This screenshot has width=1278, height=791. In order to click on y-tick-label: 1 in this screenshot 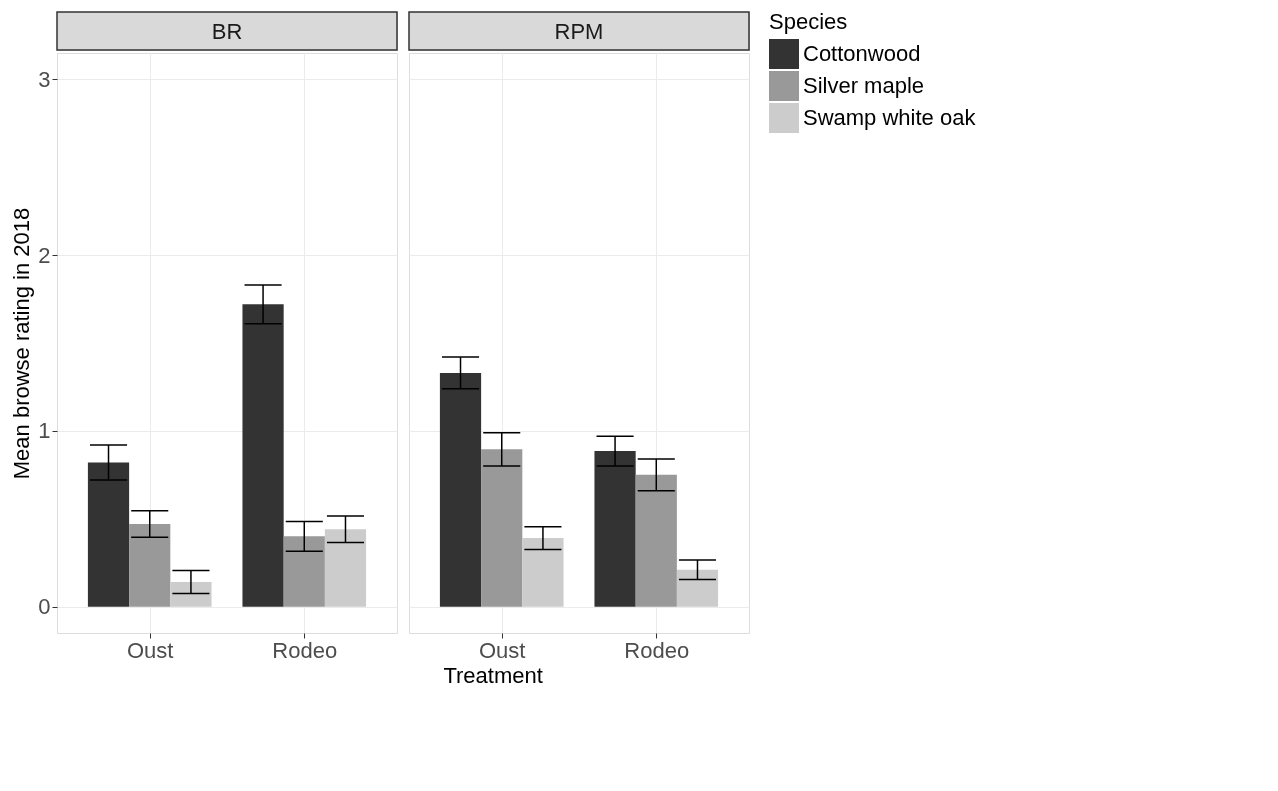, I will do `click(44, 431)`.